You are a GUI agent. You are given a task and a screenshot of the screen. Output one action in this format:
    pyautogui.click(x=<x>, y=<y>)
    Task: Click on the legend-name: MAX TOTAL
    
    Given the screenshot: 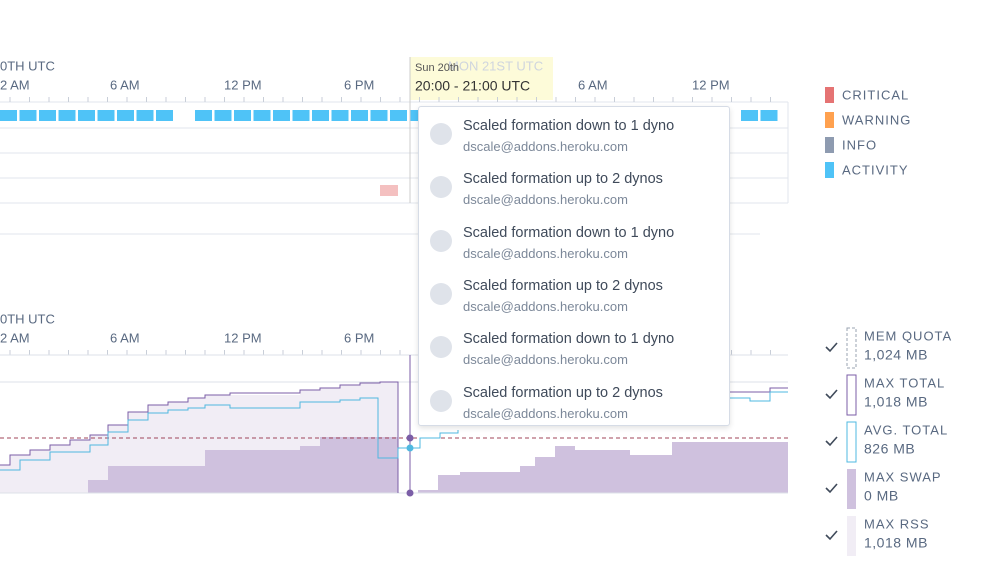 What is the action you would take?
    pyautogui.click(x=904, y=382)
    